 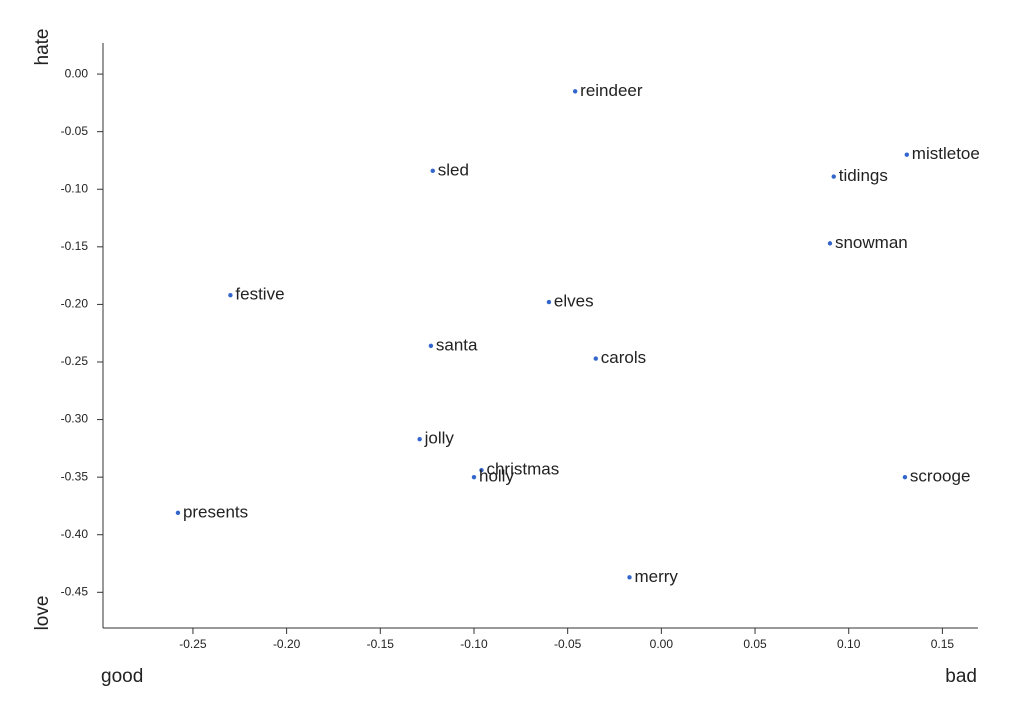 I want to click on x-tick-label: 0.00, so click(x=662, y=644).